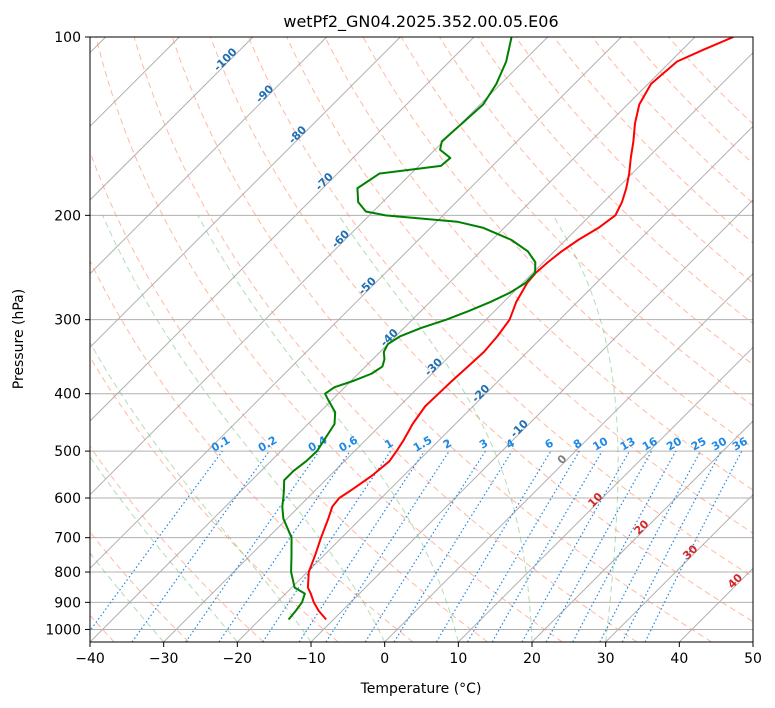  I want to click on x-tick-label: 30, so click(606, 659).